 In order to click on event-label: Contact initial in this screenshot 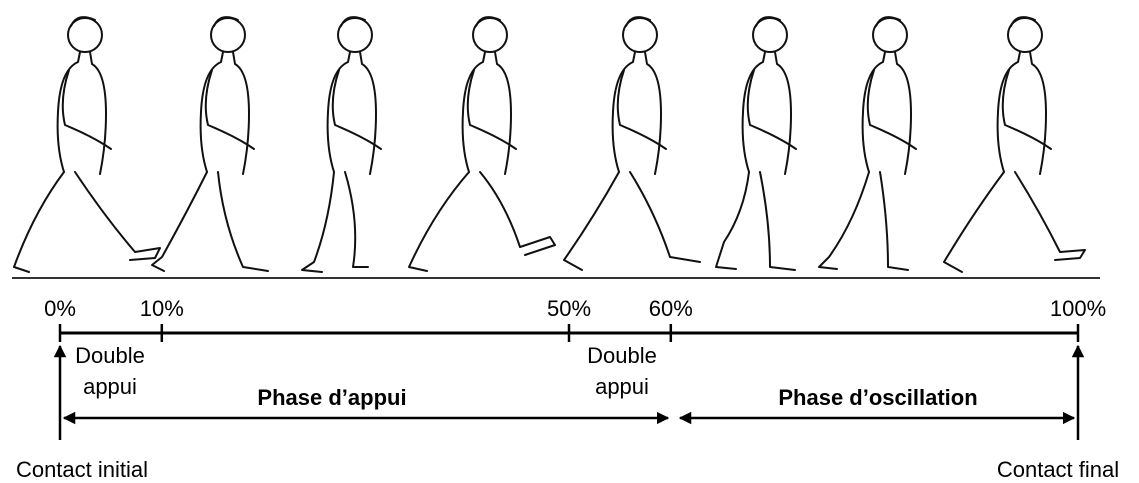, I will do `click(82, 469)`.